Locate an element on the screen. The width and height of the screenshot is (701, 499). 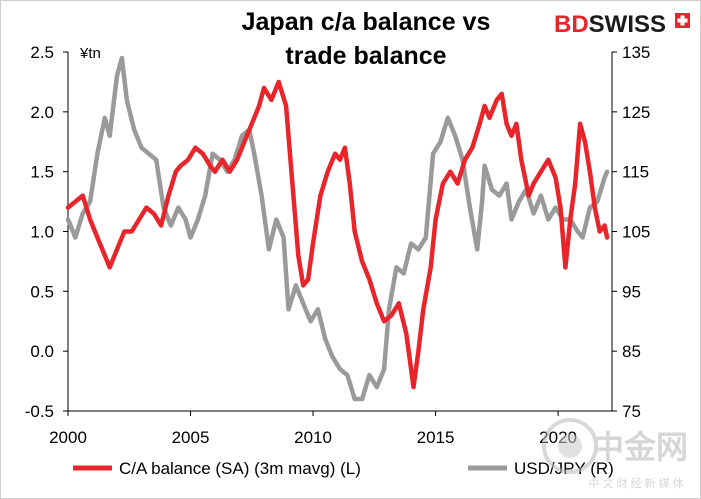
chart-title-line-2: trade balance is located at coordinates (365, 56).